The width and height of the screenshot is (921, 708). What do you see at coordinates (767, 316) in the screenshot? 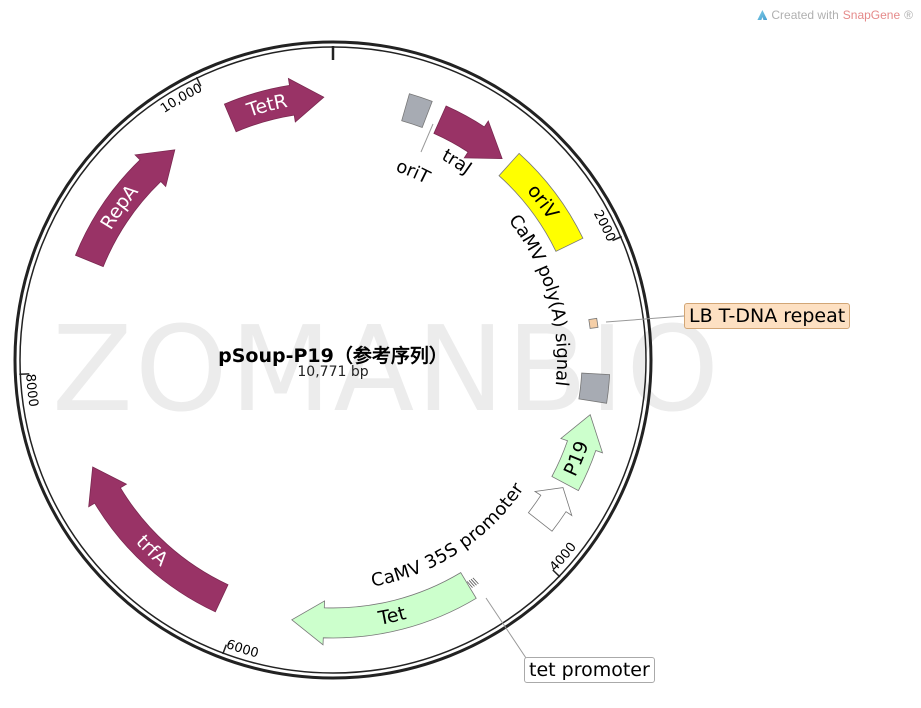
I see `lb-t-dna-repeat-callout: LB T-DNA repeat` at bounding box center [767, 316].